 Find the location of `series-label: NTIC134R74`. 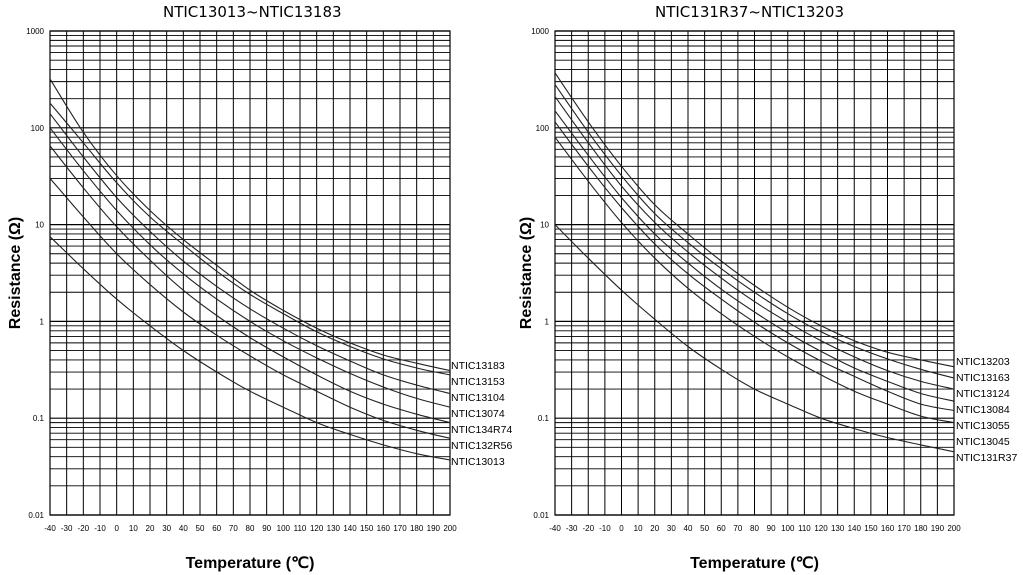

series-label: NTIC134R74 is located at coordinates (481, 430).